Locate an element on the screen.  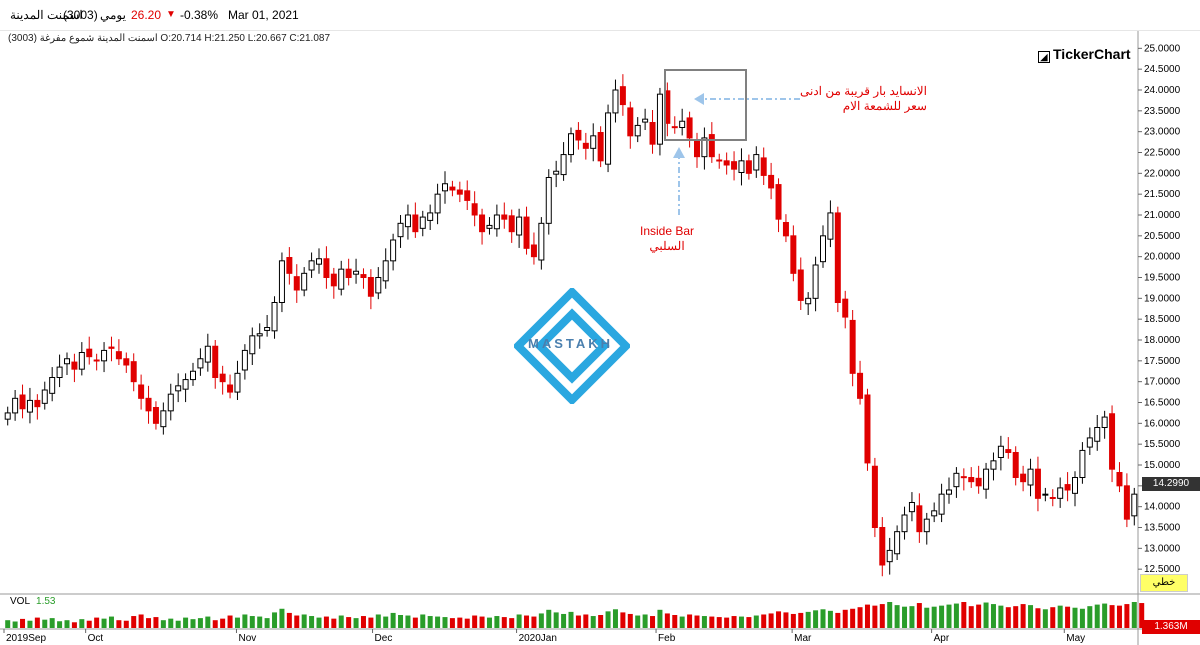
symbol-name: اسمنت المدينة is located at coordinates (46, 15).